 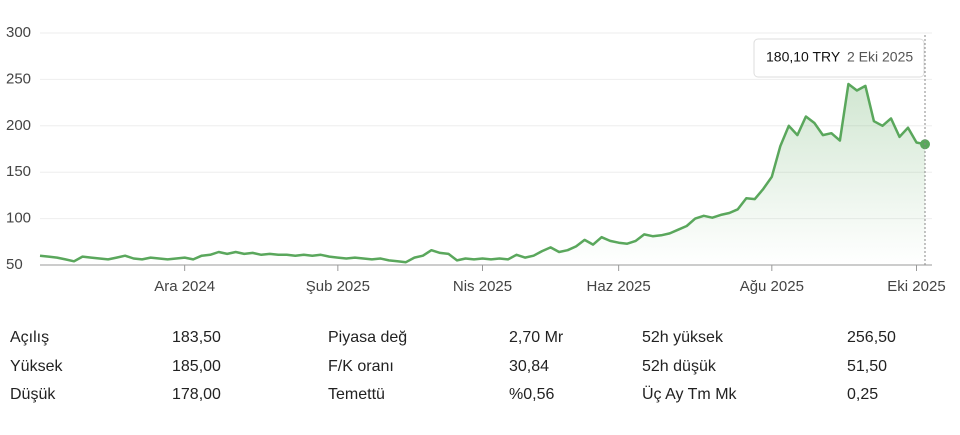 What do you see at coordinates (862, 394) in the screenshot?
I see `stat-value: 0,25` at bounding box center [862, 394].